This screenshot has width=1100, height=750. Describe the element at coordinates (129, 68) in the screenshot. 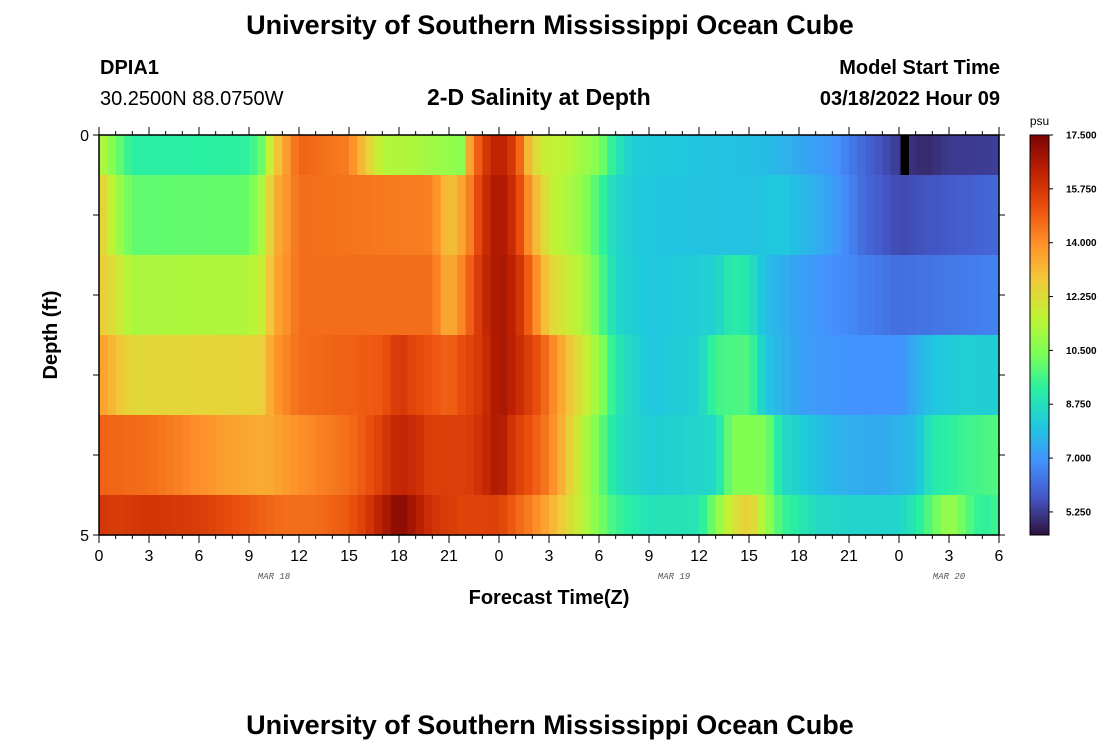

I see `station-id: DPIA1` at that location.